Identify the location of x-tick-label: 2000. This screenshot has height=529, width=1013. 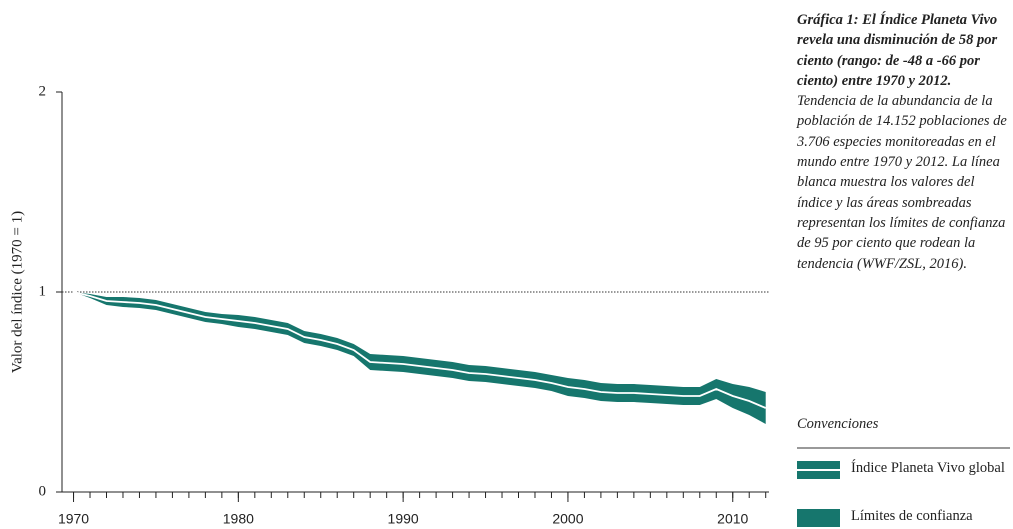
(567, 519).